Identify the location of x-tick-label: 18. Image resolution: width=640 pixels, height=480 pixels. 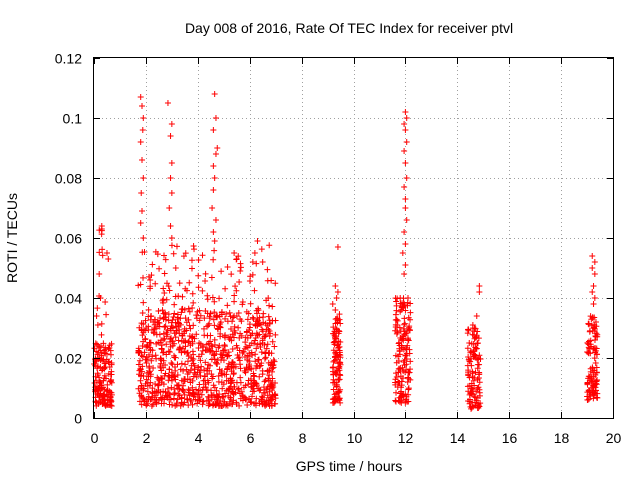
(562, 438).